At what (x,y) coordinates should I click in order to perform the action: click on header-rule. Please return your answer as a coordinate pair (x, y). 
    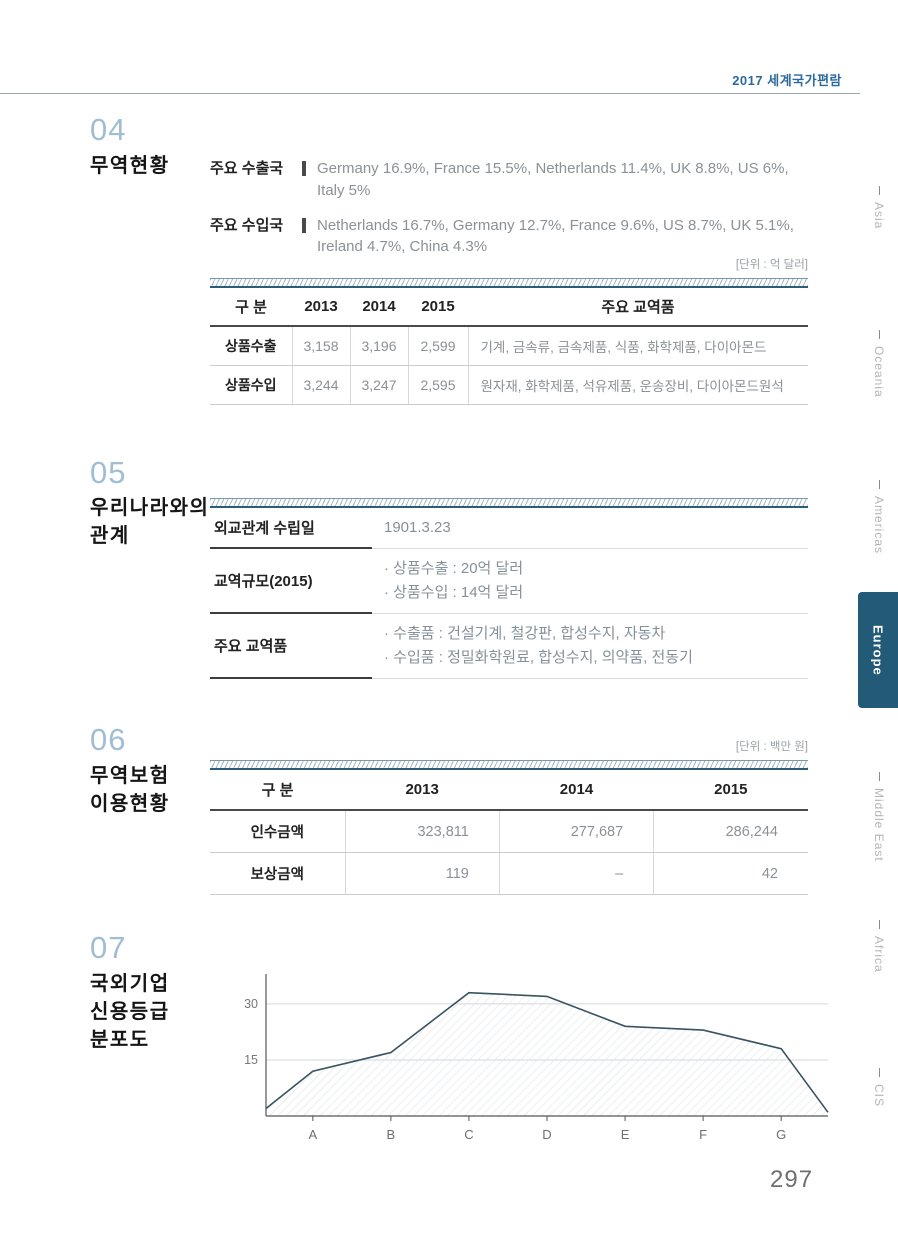
    Looking at the image, I should click on (430, 93).